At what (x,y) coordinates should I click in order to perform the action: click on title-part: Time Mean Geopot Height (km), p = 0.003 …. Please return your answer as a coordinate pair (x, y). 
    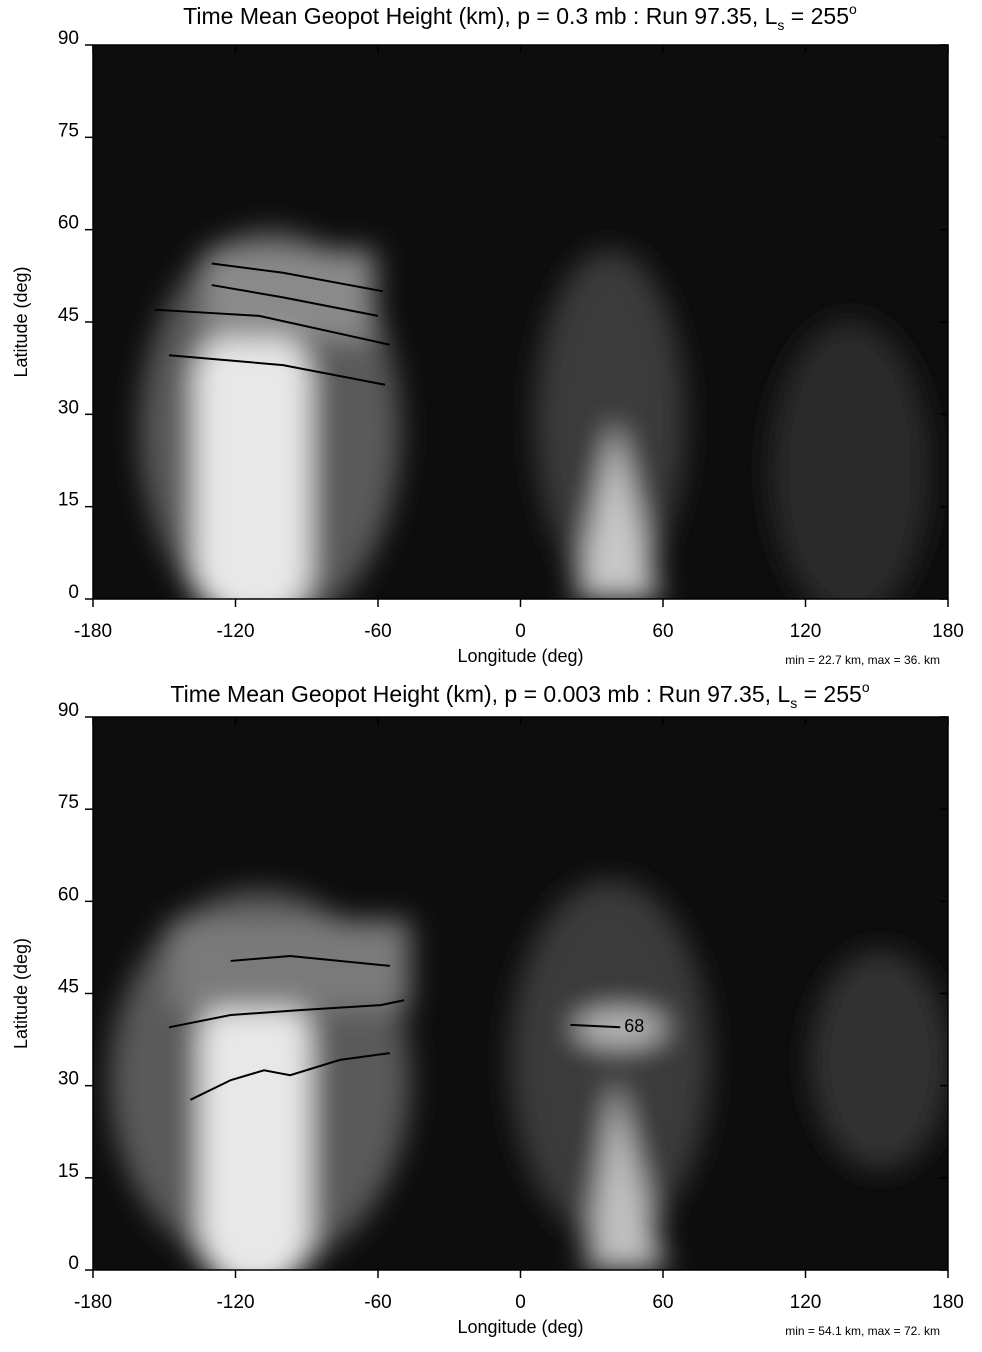
    Looking at the image, I should click on (480, 694).